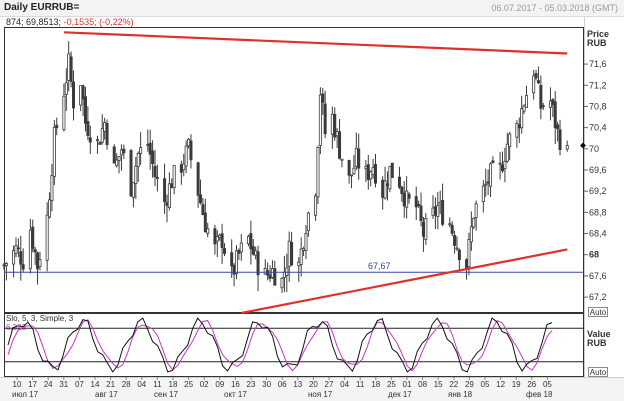  I want to click on oscillator-auto-button: Auto, so click(598, 372).